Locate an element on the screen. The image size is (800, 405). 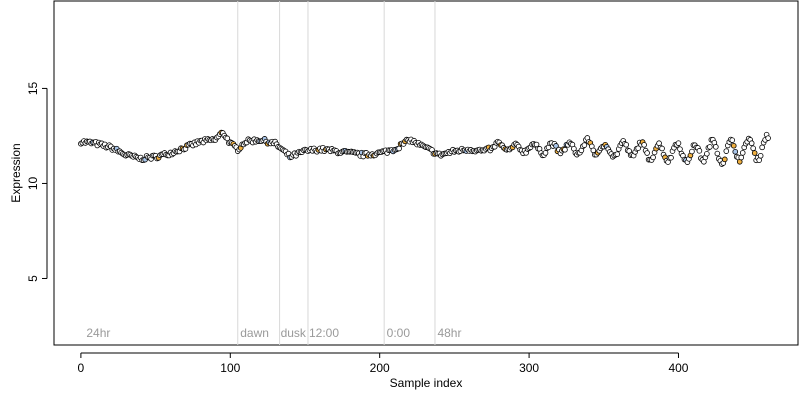
y-tick-label: 5 is located at coordinates (33, 278).